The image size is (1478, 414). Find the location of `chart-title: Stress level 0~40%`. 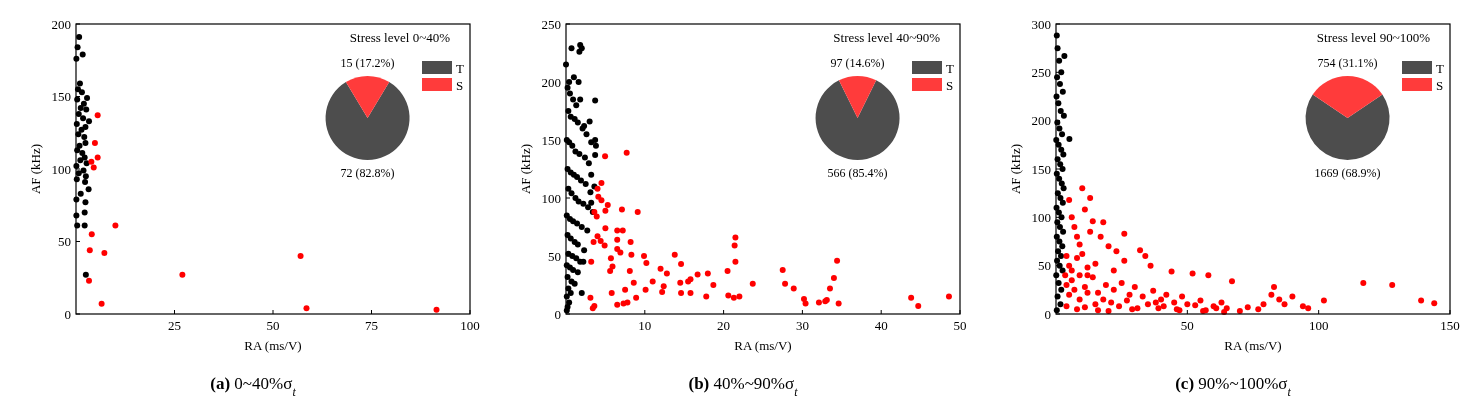

chart-title: Stress level 0~40% is located at coordinates (400, 37).